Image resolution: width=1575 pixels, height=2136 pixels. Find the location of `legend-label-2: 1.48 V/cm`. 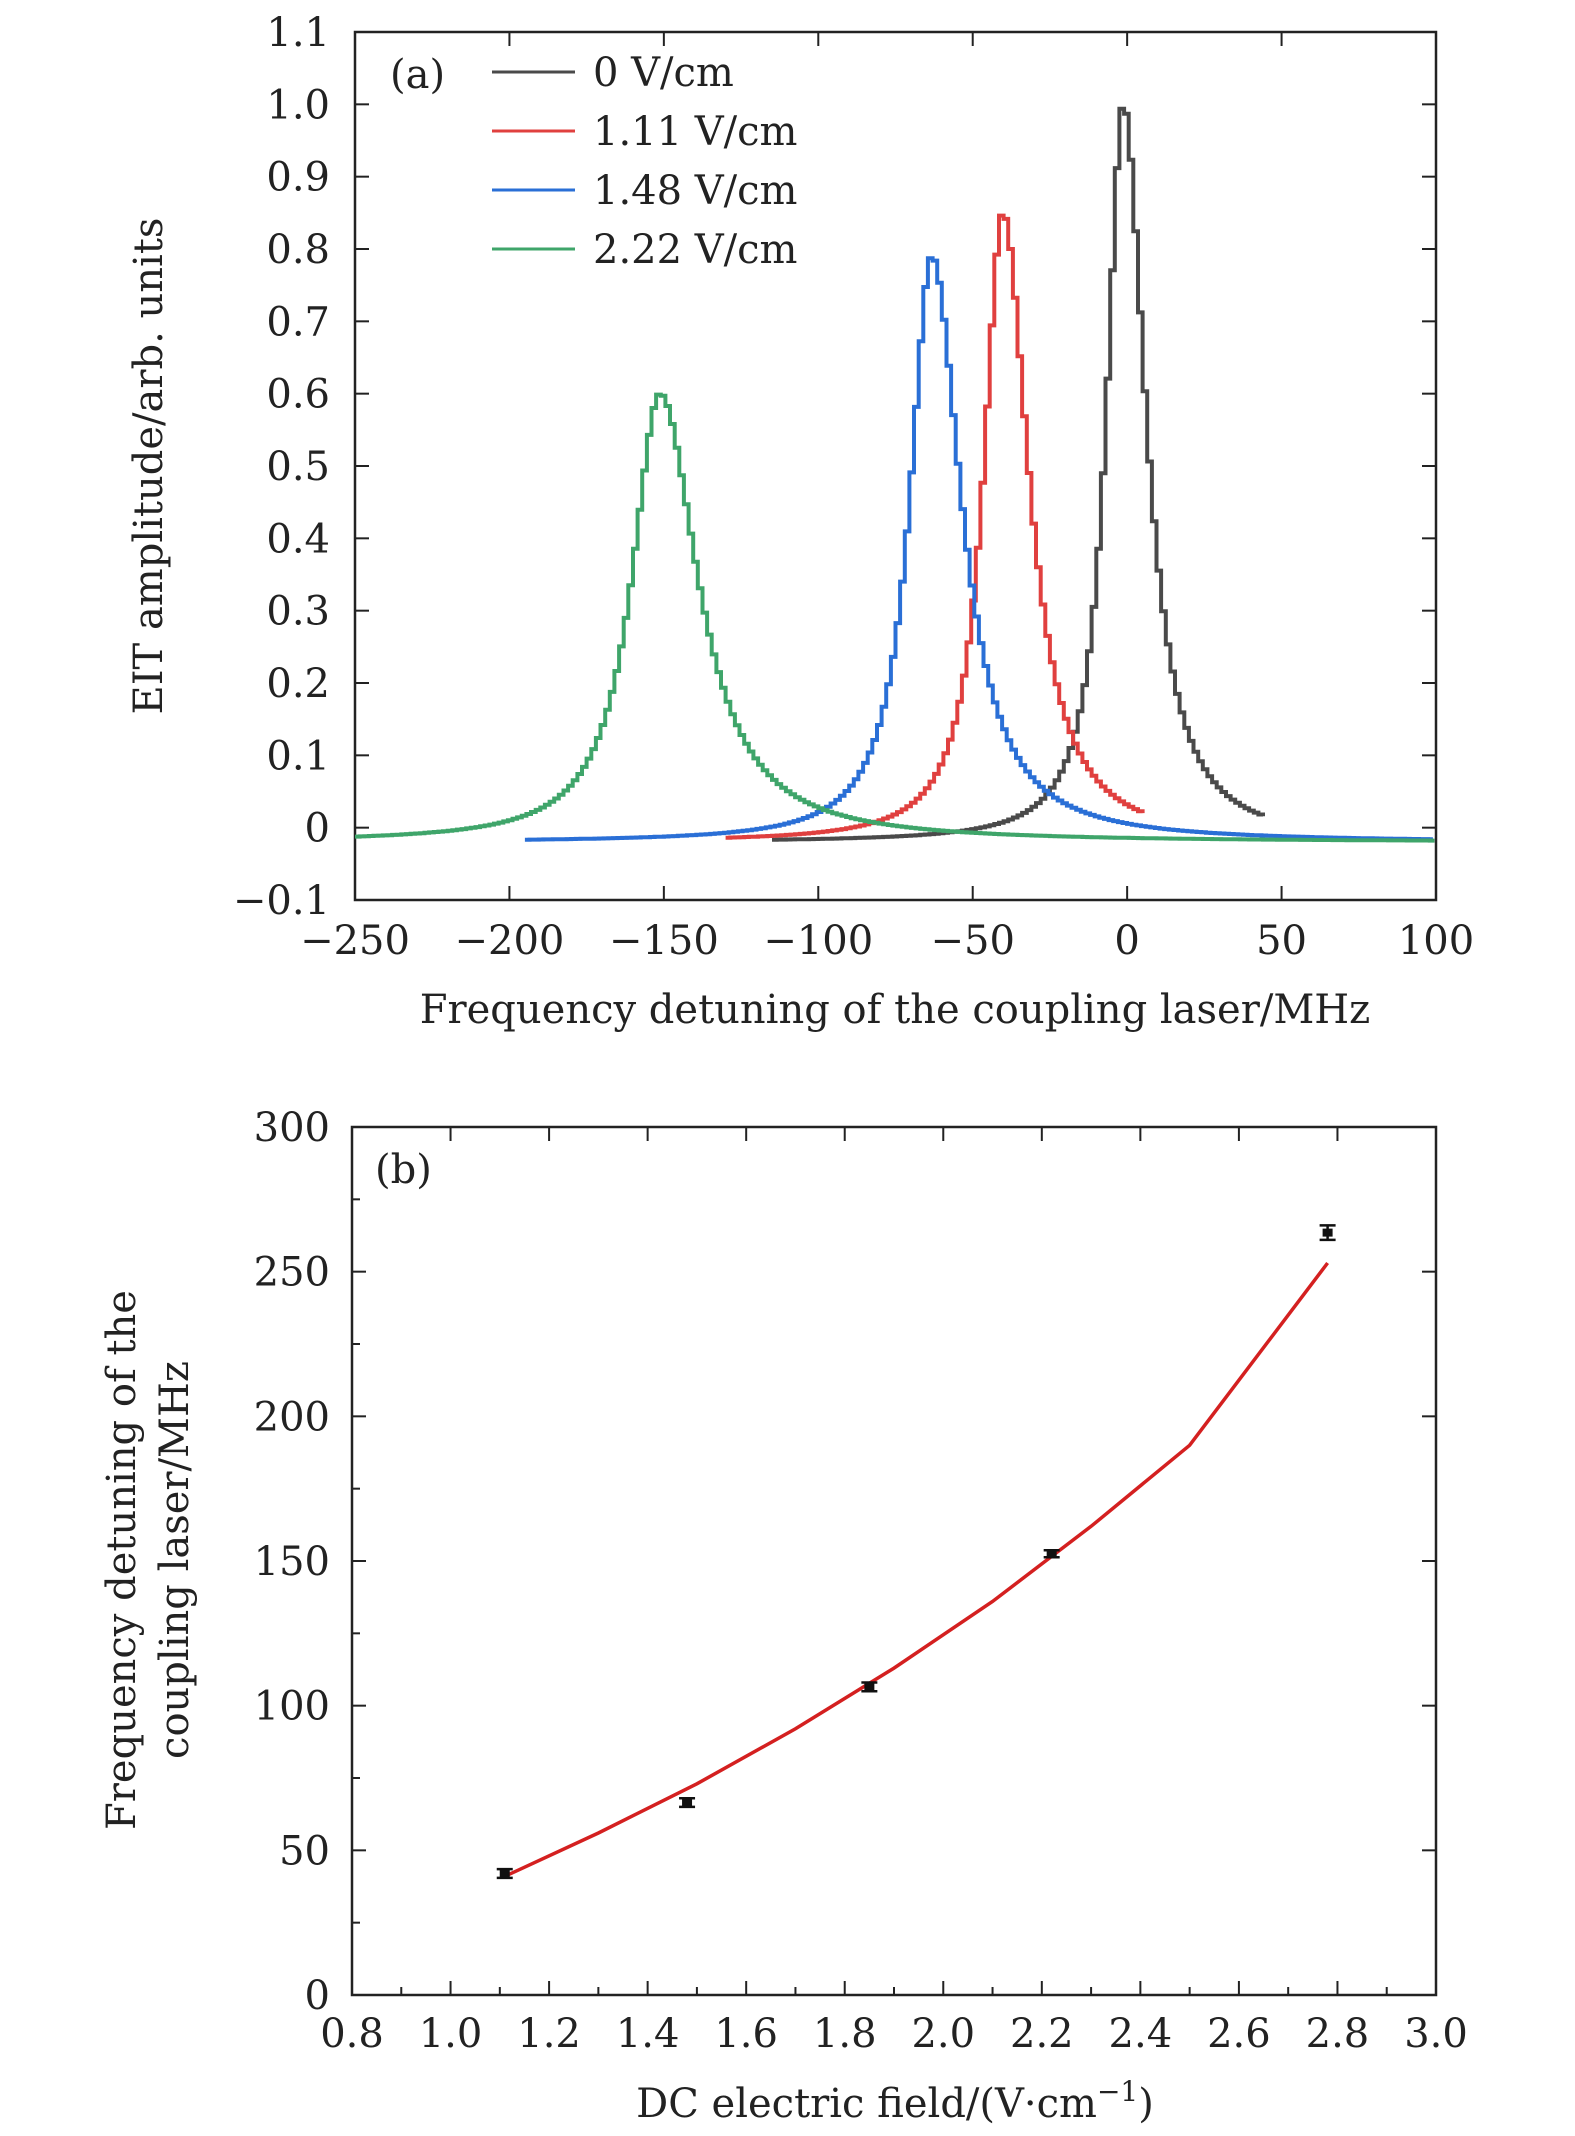

legend-label-2: 1.48 V/cm is located at coordinates (695, 191).